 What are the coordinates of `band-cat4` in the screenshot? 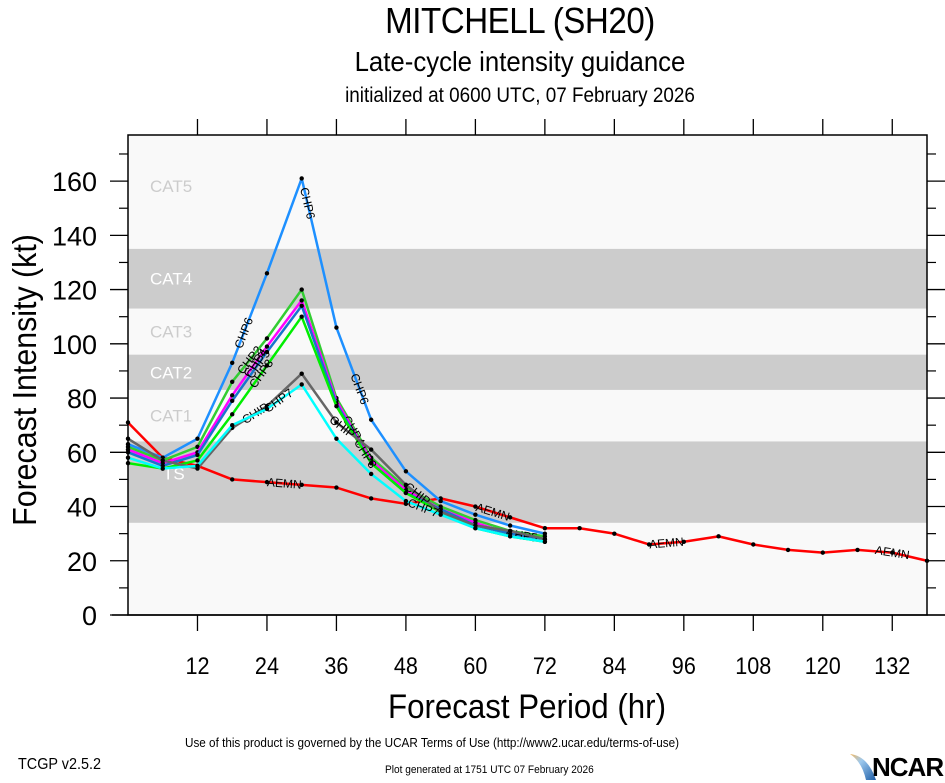 It's located at (527, 278).